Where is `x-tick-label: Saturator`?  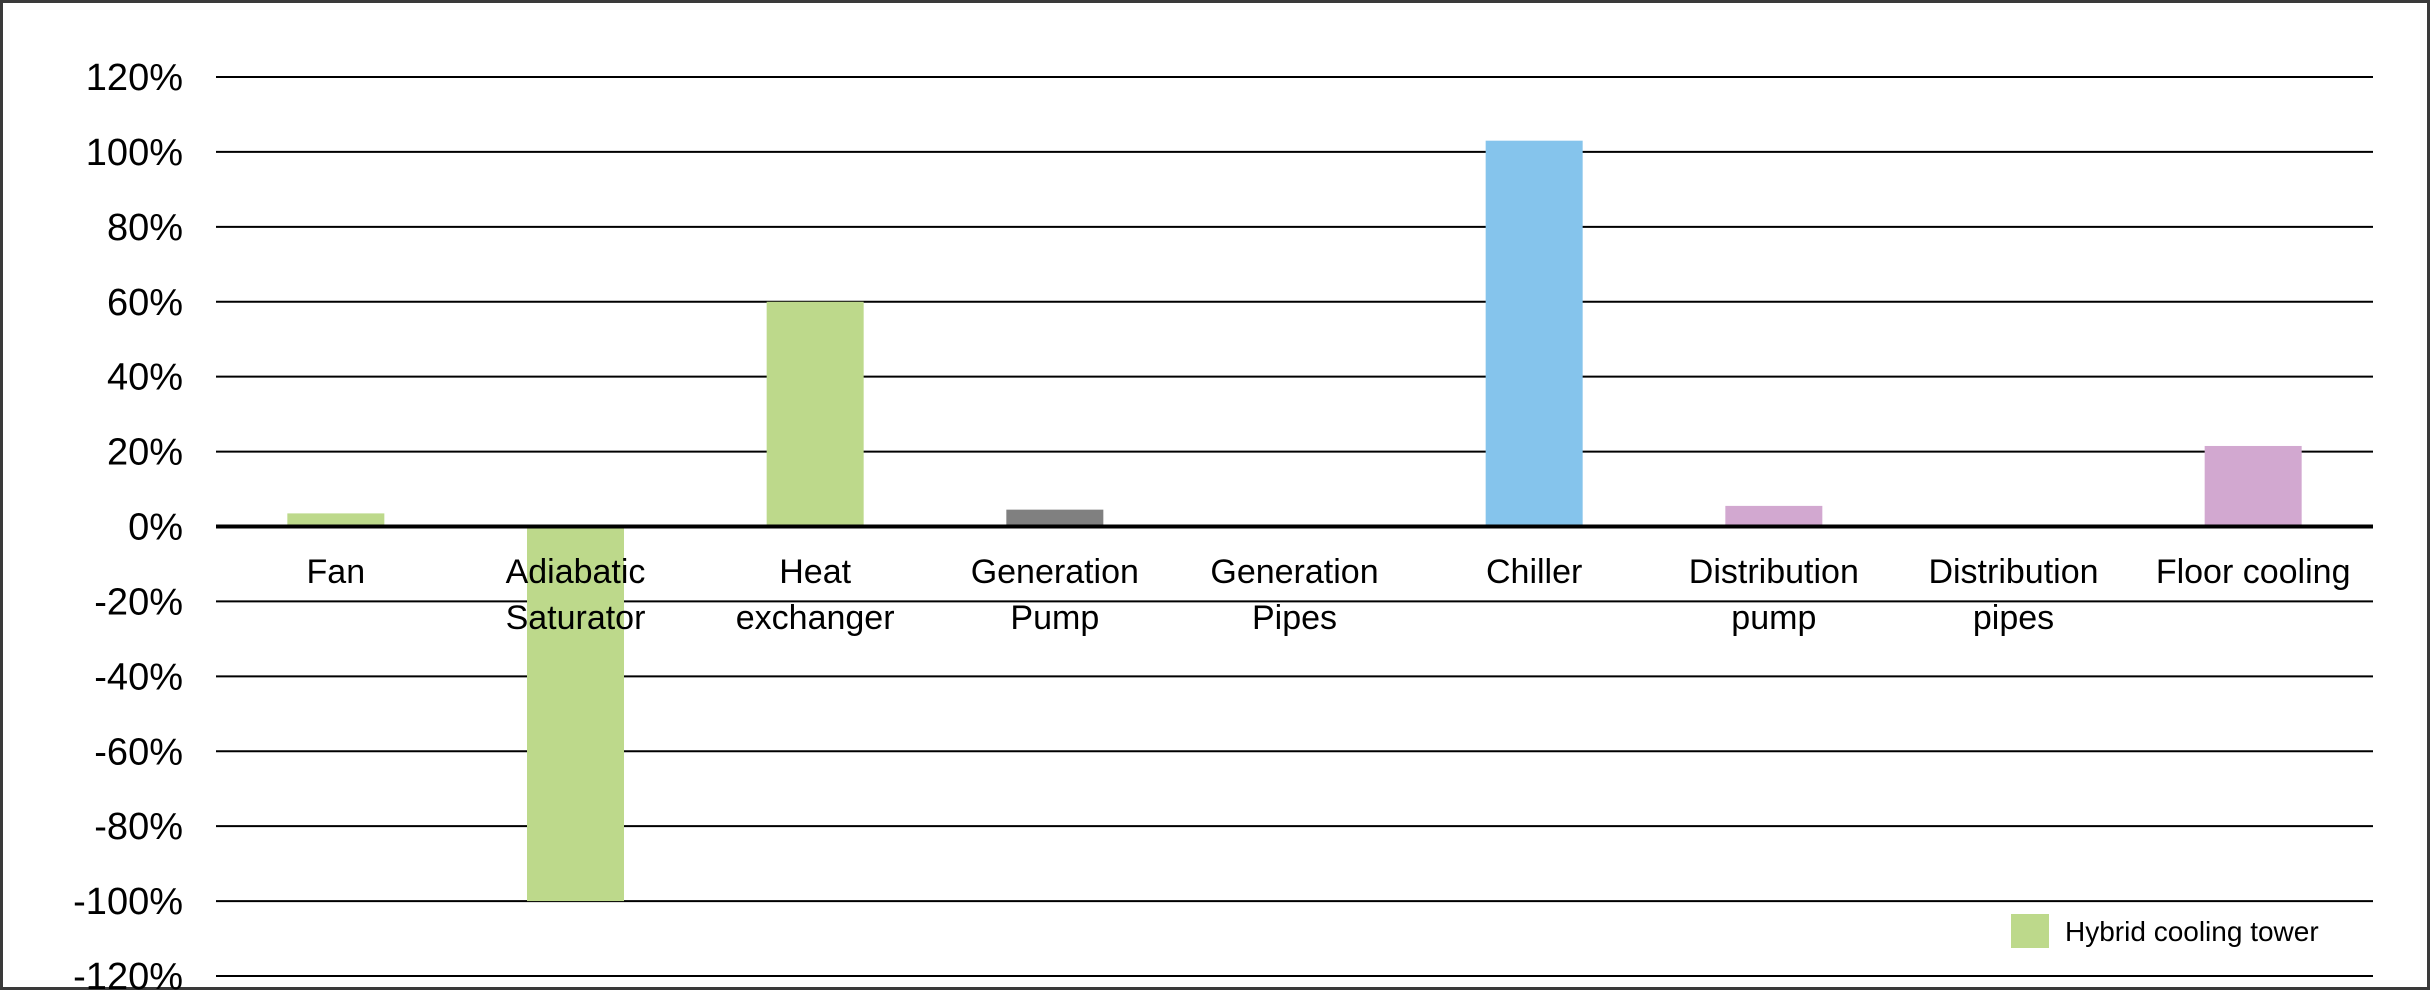
x-tick-label: Saturator is located at coordinates (576, 618).